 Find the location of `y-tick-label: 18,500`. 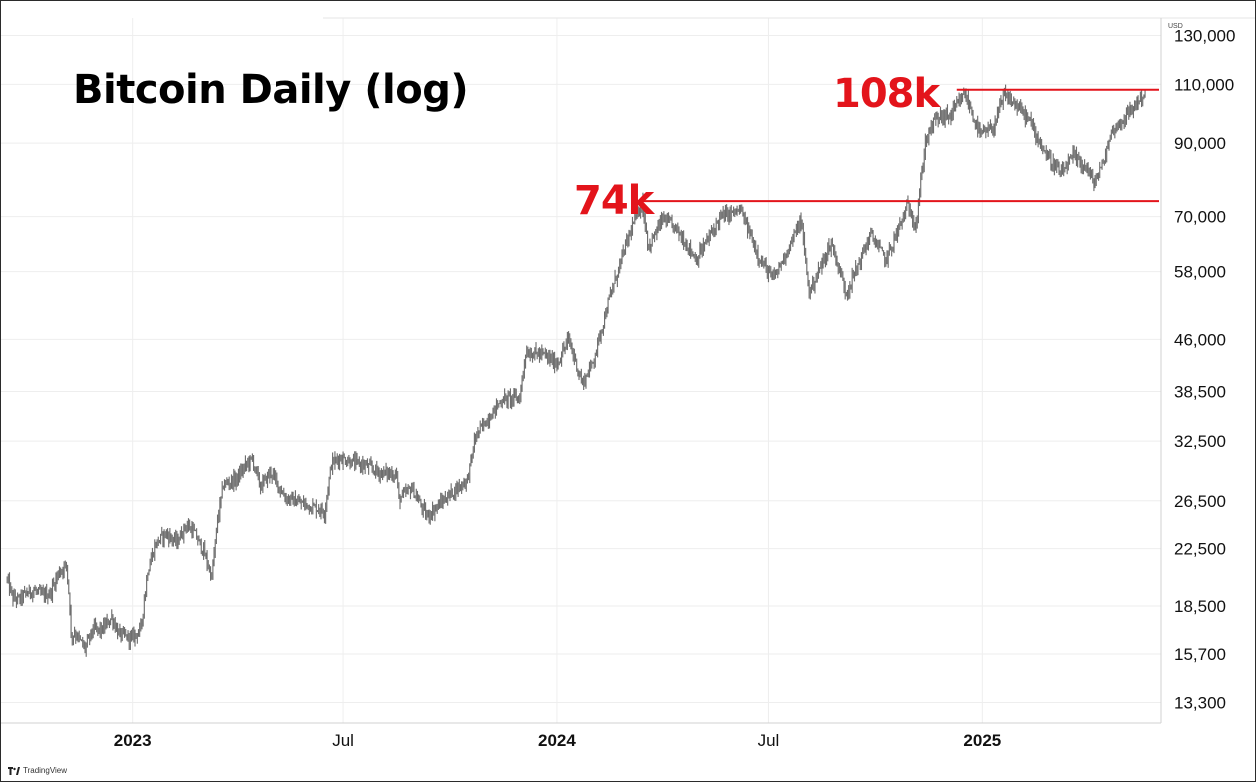

y-tick-label: 18,500 is located at coordinates (1200, 606).